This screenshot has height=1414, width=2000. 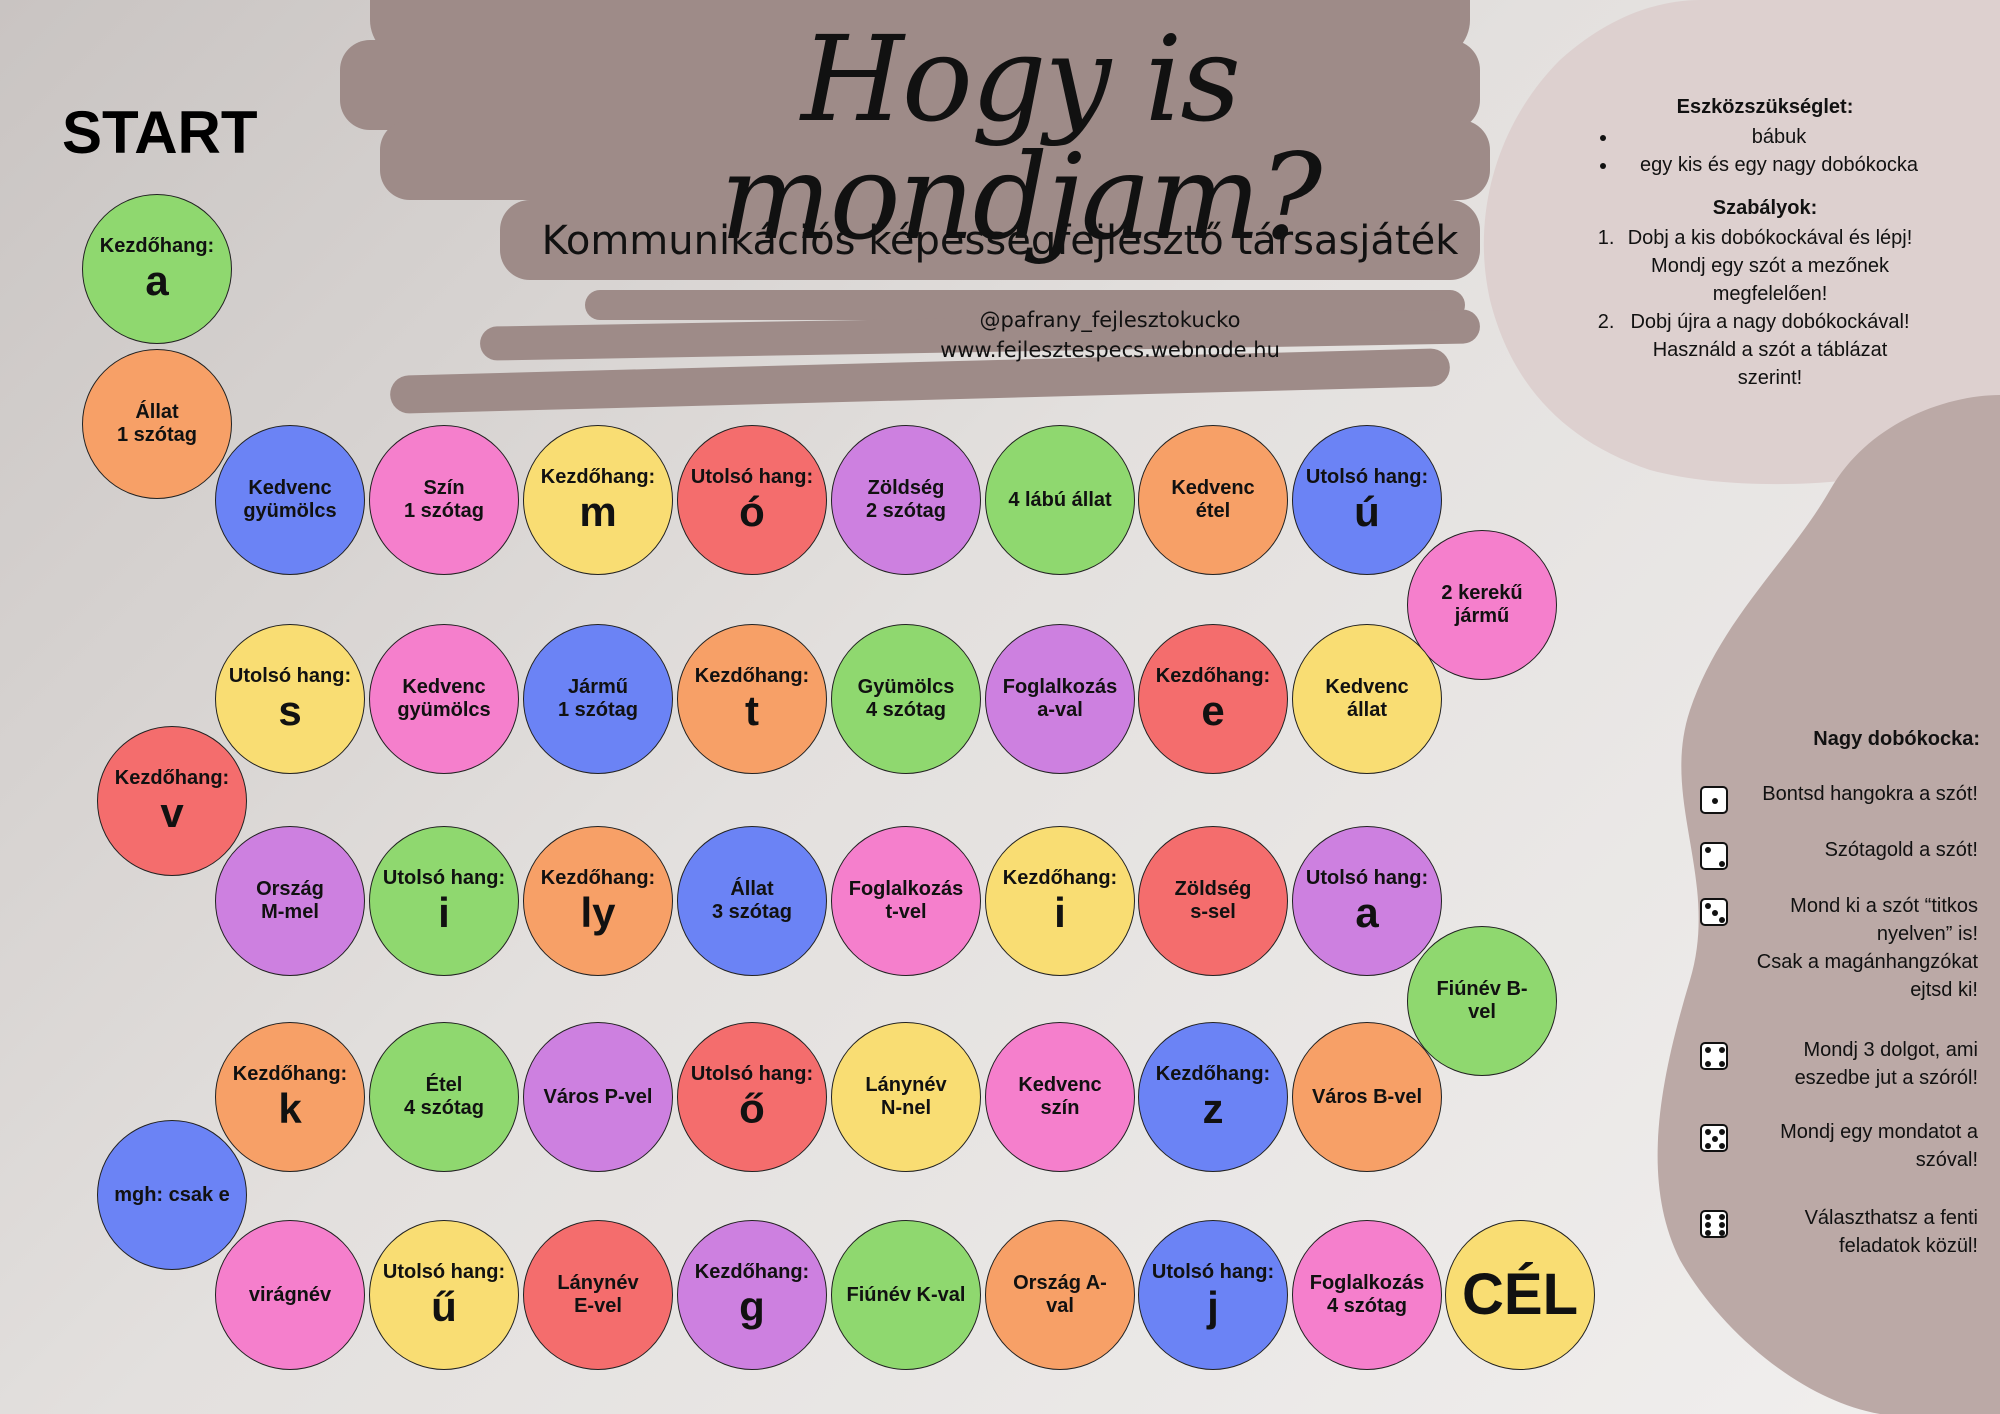 I want to click on space-label: 2 kerekű, so click(x=1482, y=593).